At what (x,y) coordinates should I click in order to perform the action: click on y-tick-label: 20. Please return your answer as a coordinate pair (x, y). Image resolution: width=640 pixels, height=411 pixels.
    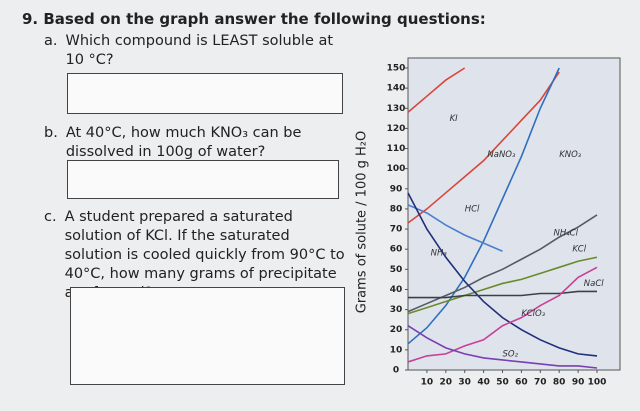
    Looking at the image, I should click on (396, 330).